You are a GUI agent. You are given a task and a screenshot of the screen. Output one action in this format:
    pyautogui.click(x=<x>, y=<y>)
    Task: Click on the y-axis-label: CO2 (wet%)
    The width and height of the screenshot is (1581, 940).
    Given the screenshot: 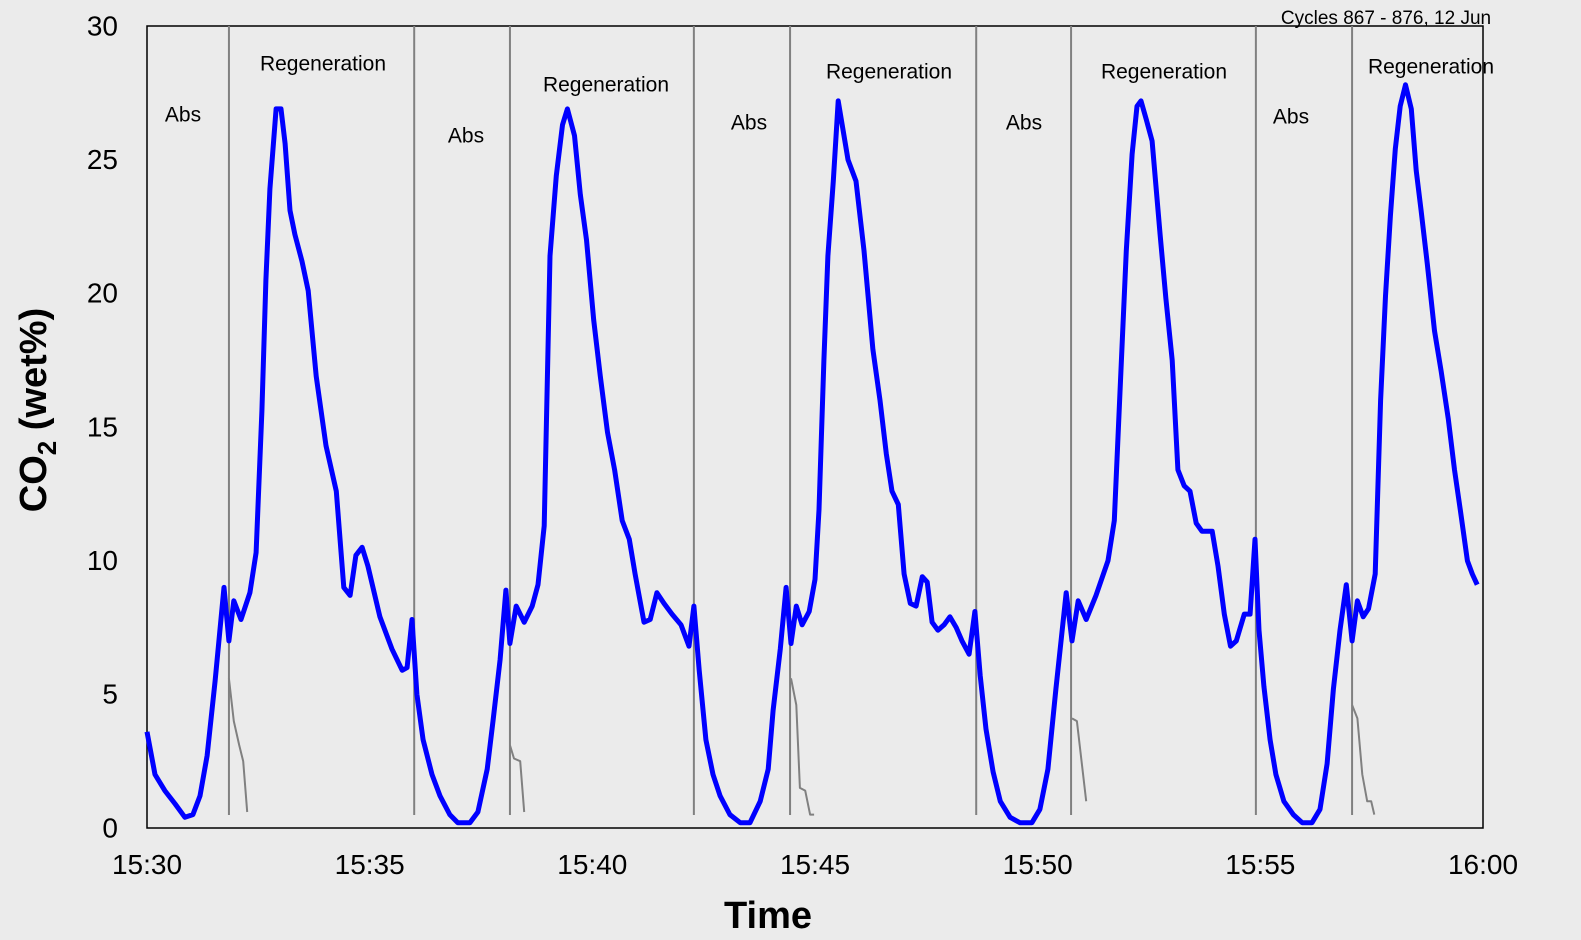 What is the action you would take?
    pyautogui.click(x=37, y=410)
    